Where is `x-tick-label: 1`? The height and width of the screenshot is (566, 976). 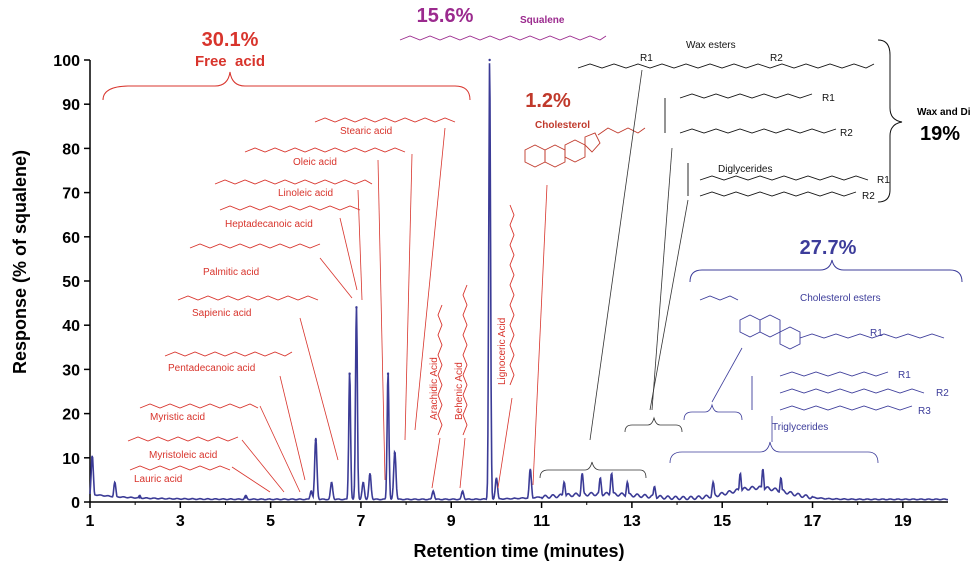
x-tick-label: 1 is located at coordinates (90, 521).